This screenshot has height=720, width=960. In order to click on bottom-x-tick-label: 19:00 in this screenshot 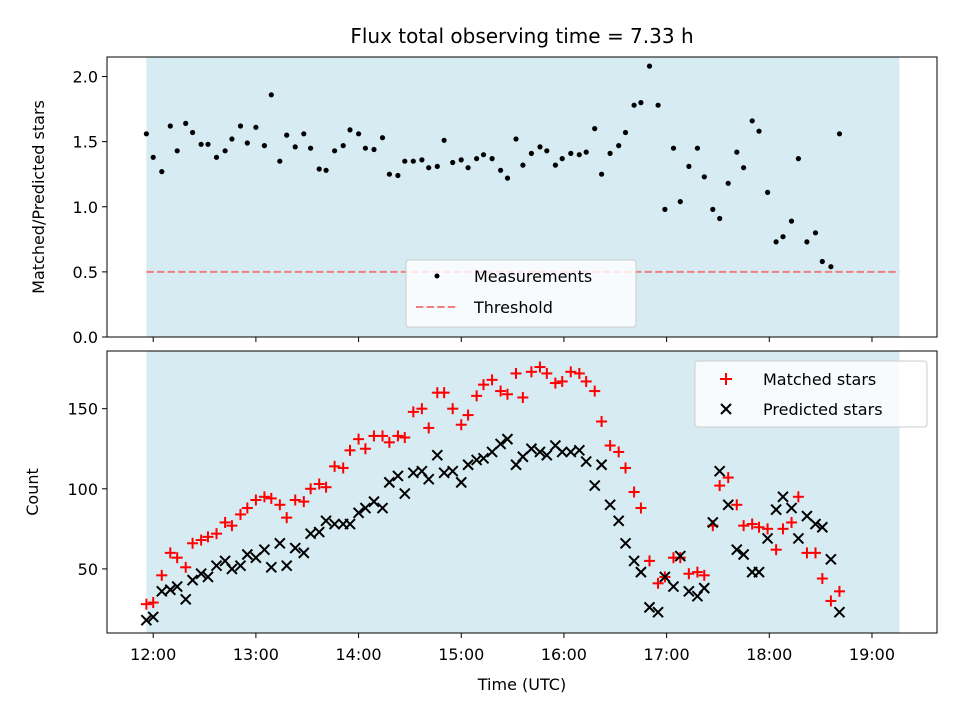, I will do `click(872, 654)`.